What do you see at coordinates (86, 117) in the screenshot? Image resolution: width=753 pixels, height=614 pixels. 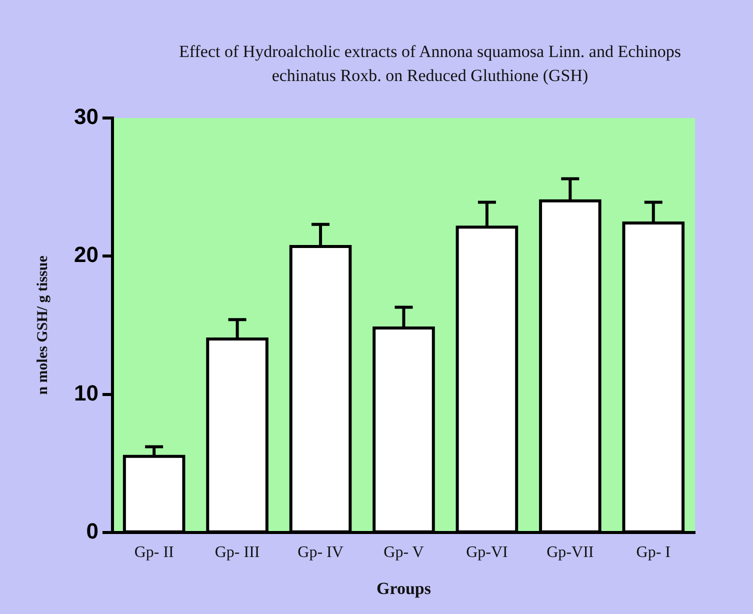 I see `y-tick-label: 30` at bounding box center [86, 117].